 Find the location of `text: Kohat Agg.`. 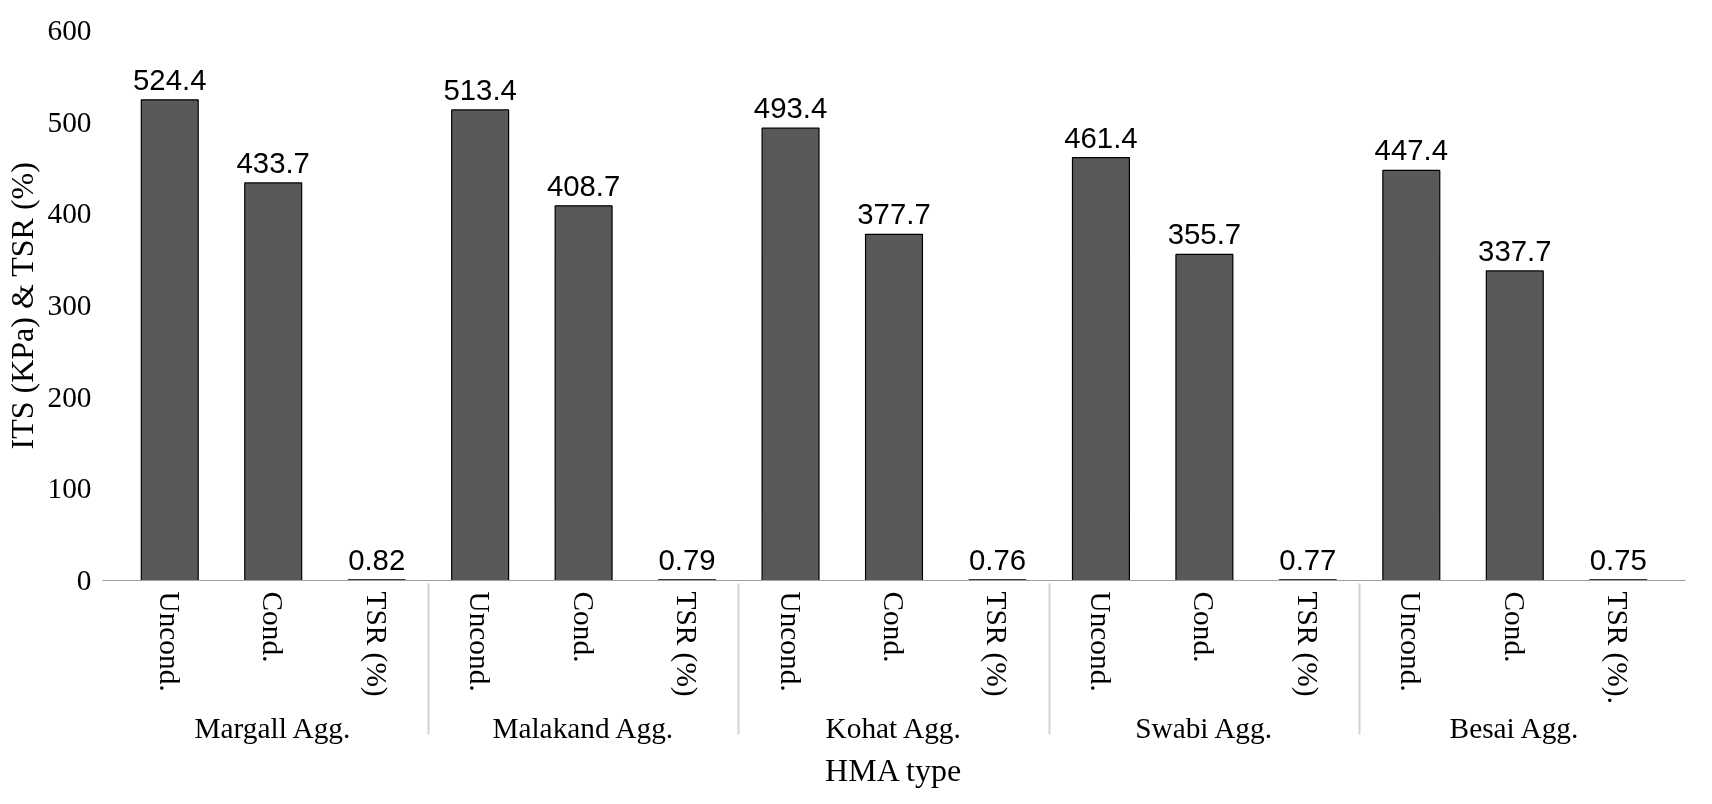

text: Kohat Agg. is located at coordinates (893, 727).